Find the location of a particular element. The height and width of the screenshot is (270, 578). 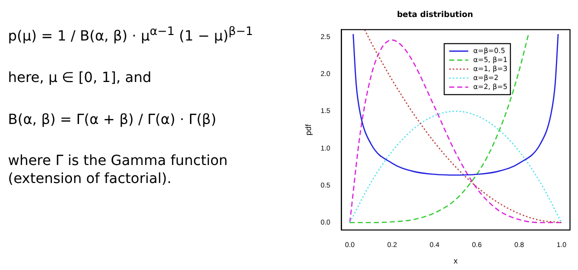

text: p(μ) = 1 / B(α, β) · μ$^{α−1}$ (1 − μ)$^{β−1}$ is located at coordinates (131, 35).